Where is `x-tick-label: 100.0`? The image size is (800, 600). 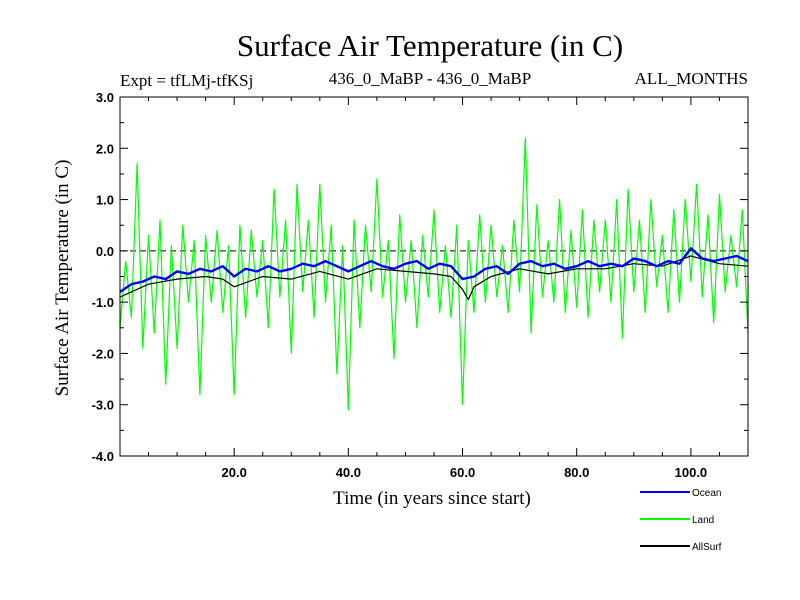 x-tick-label: 100.0 is located at coordinates (691, 472).